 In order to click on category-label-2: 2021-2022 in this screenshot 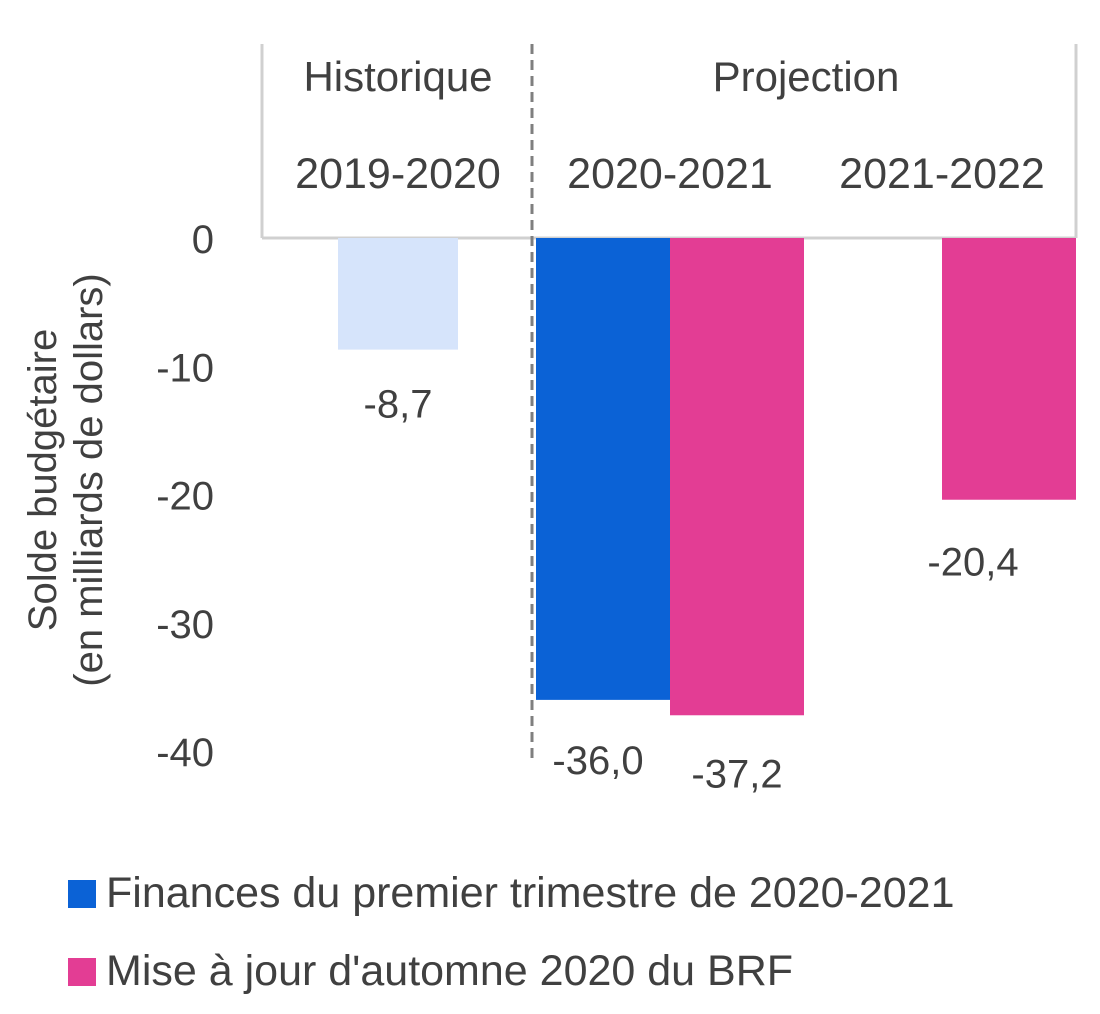, I will do `click(942, 174)`.